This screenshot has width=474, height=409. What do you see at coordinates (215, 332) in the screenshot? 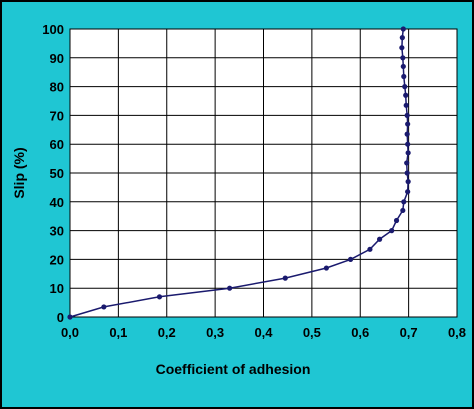
I see `x-tick-label: 0,3` at bounding box center [215, 332].